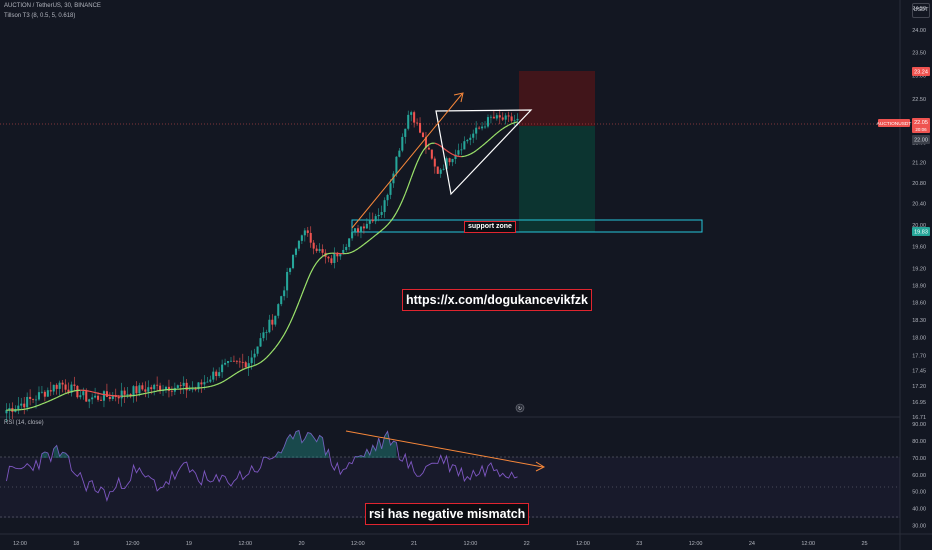 Image resolution: width=932 pixels, height=550 pixels. What do you see at coordinates (520, 408) in the screenshot?
I see `scroll-to-realtime-button: ↻` at bounding box center [520, 408].